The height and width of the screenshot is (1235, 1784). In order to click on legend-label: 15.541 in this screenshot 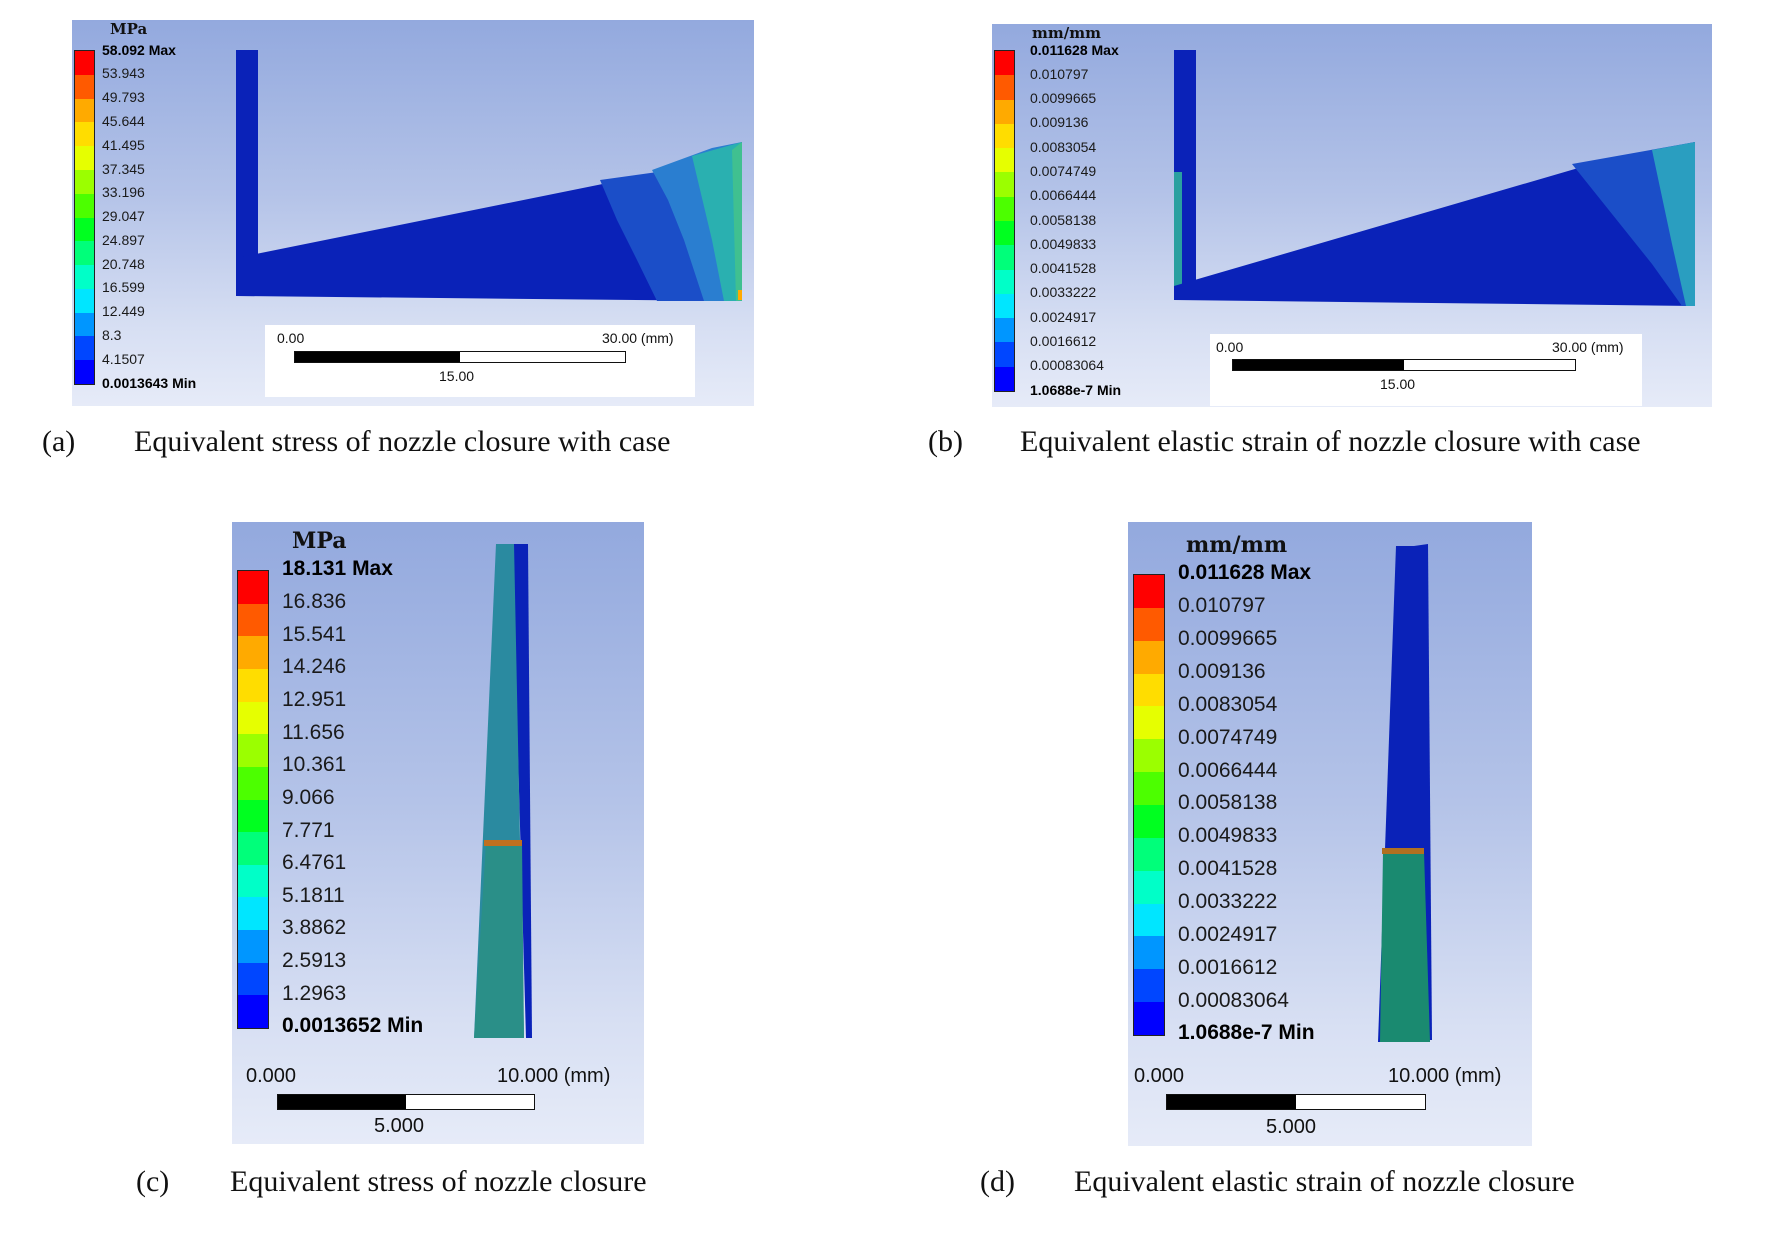, I will do `click(314, 634)`.